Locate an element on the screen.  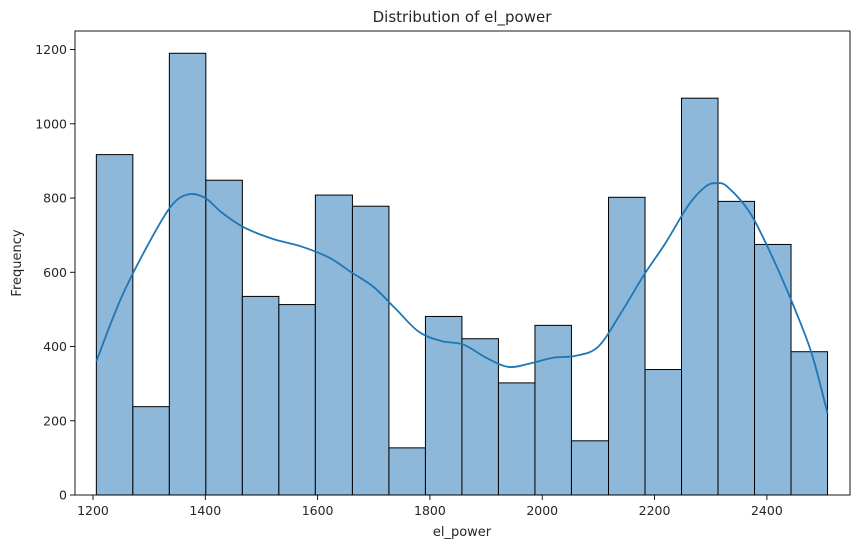
chart-title: Distribution of el_power is located at coordinates (463, 17).